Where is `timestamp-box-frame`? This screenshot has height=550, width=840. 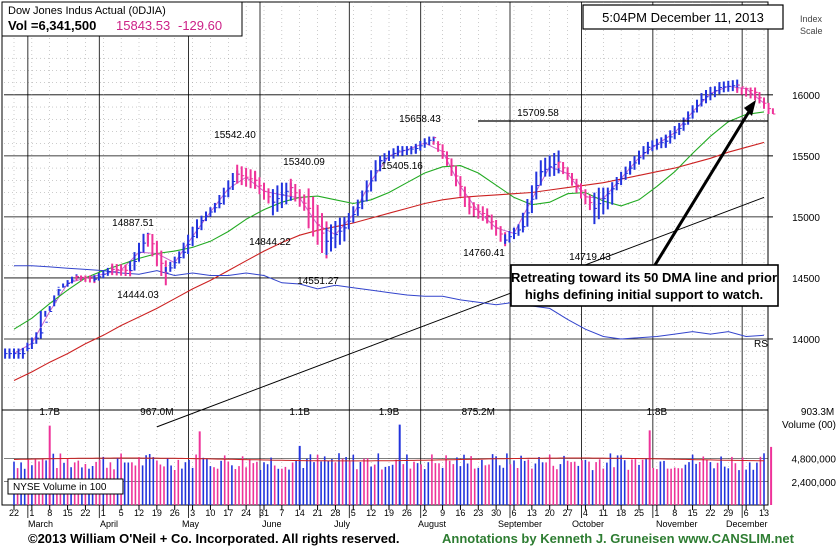
timestamp-box-frame is located at coordinates (683, 17).